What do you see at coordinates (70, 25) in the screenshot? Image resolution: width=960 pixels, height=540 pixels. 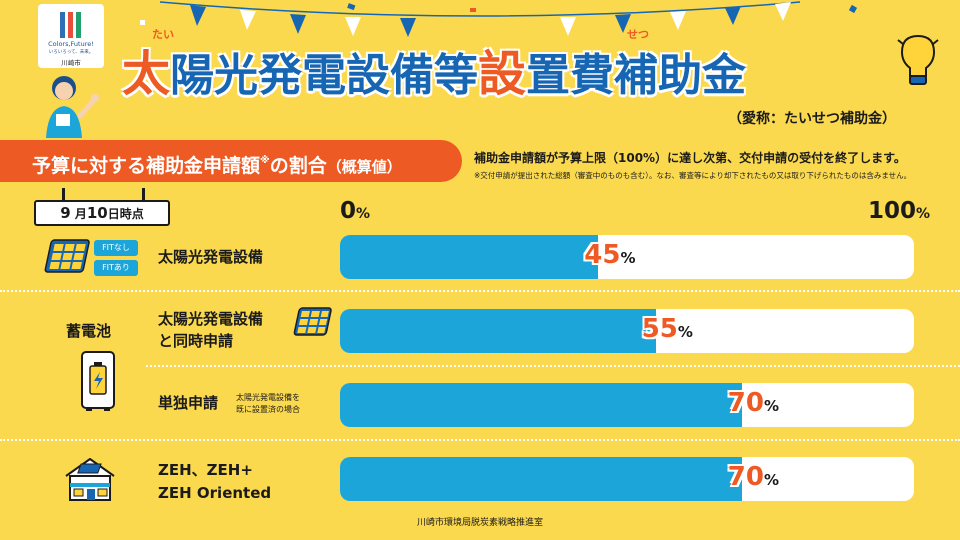 I see `logo-bars-icon` at bounding box center [70, 25].